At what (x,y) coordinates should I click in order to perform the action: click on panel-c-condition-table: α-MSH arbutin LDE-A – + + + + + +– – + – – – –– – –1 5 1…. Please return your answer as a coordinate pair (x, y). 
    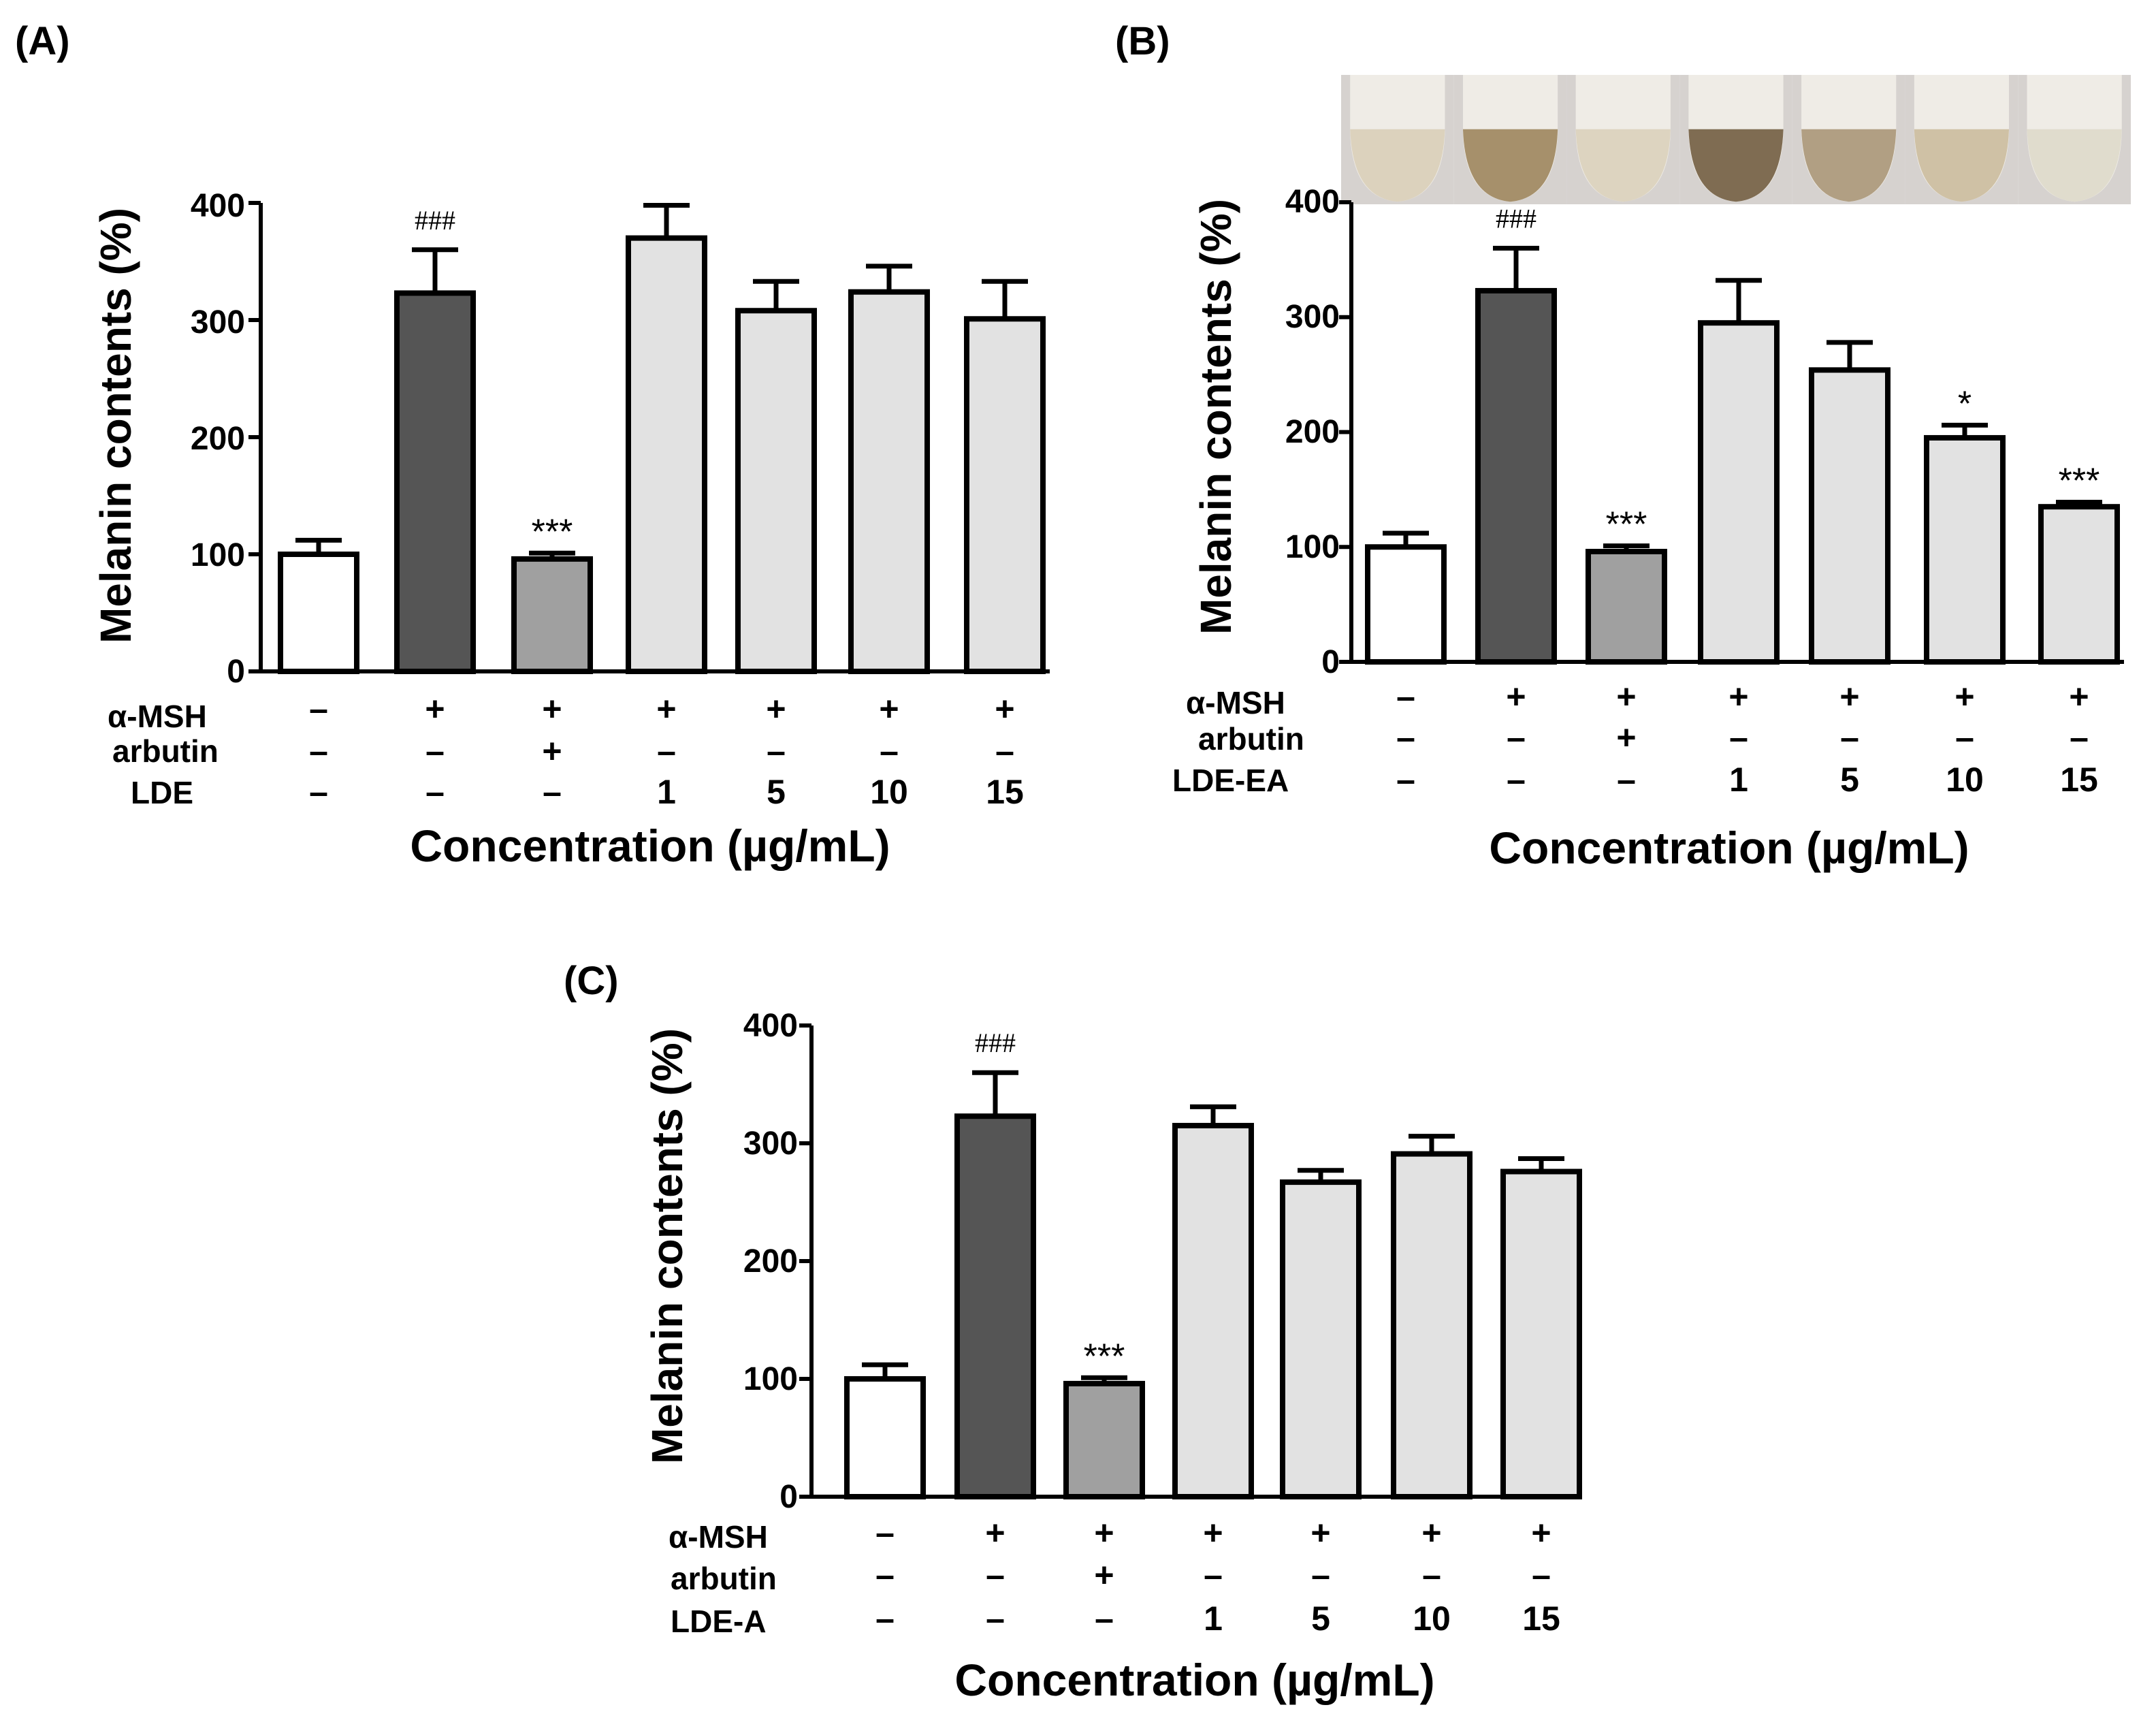
    Looking at the image, I should click on (1114, 1576).